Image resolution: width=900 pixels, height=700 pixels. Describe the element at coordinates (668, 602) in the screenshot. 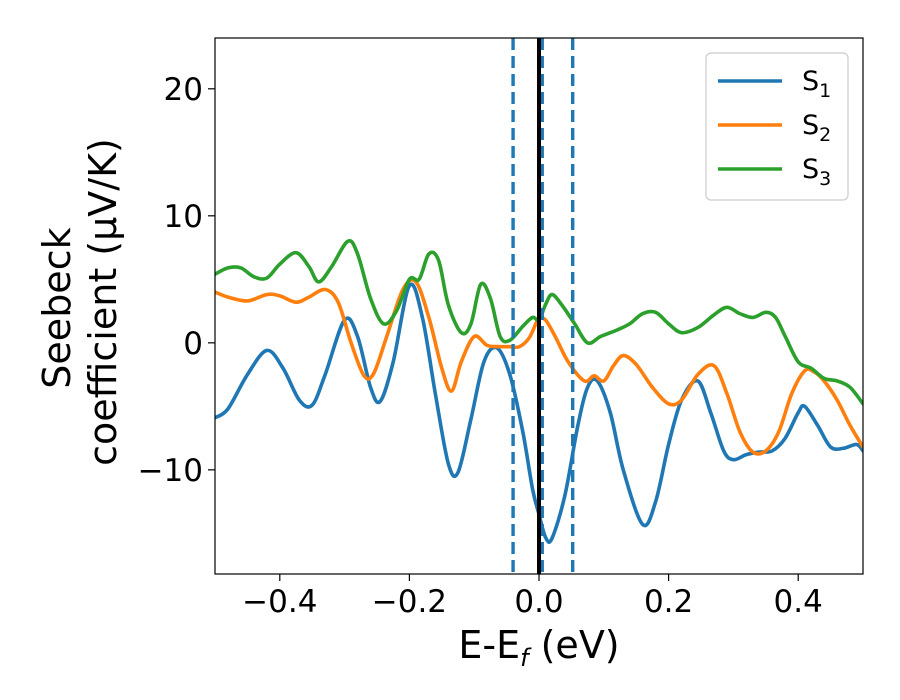

I see `x-tick-label: 0.2` at that location.